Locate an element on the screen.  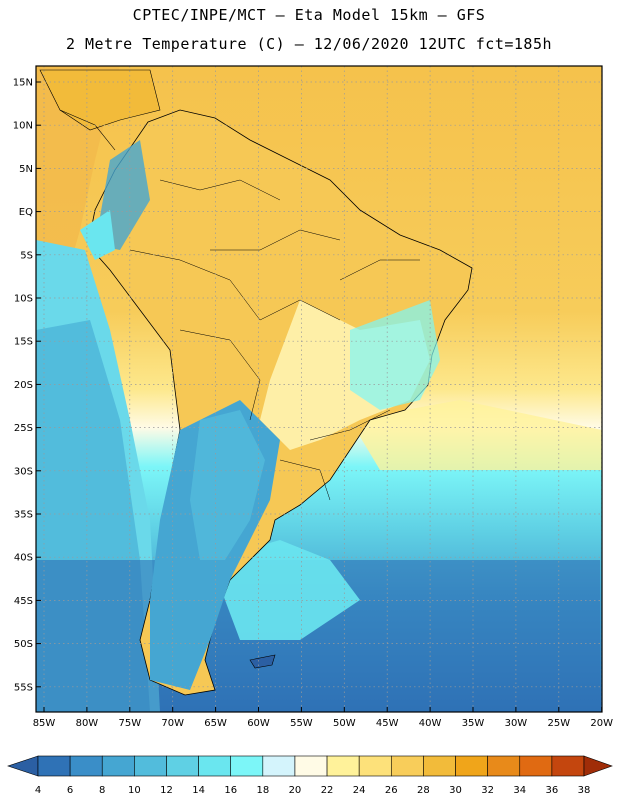
colorbar-tick-label: 34 is located at coordinates (519, 790).